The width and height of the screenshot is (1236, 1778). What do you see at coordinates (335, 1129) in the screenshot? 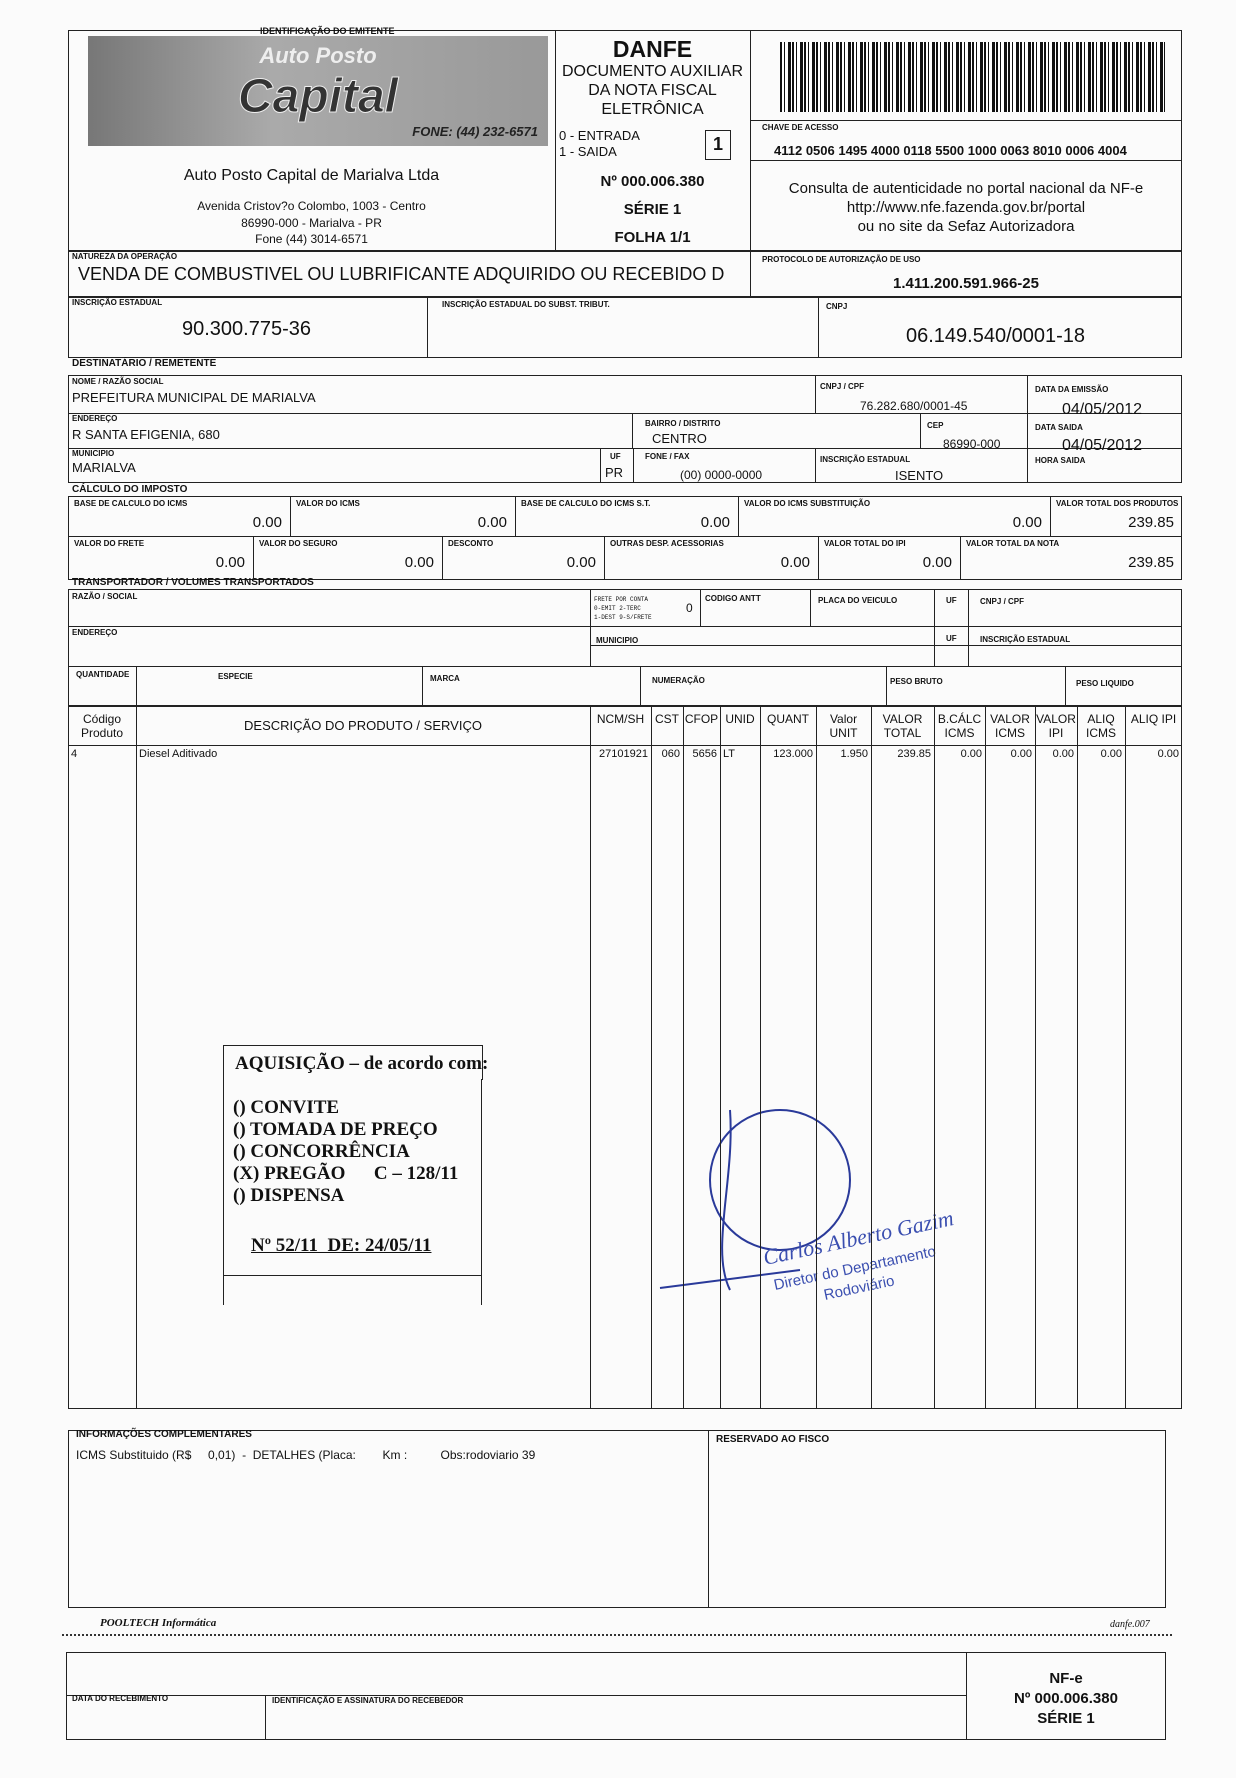
I see `stamp-option: () TOMADA DE PREÇO` at bounding box center [335, 1129].